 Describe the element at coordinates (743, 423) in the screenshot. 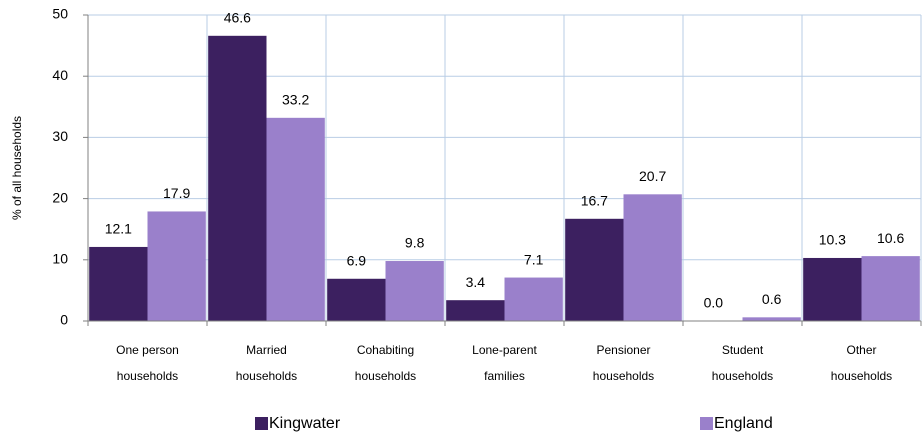

I see `legend-label: England` at that location.